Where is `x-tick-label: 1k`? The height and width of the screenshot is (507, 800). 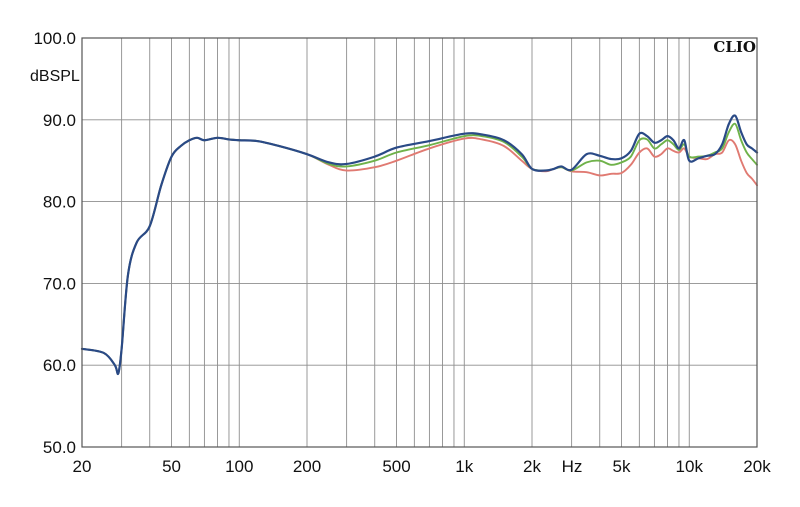
x-tick-label: 1k is located at coordinates (464, 466).